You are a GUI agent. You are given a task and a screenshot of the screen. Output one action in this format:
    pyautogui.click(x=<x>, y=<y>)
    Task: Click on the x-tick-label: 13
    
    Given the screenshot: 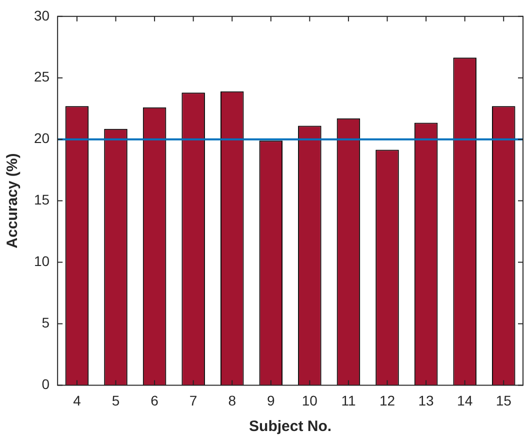 What is the action you would take?
    pyautogui.click(x=426, y=400)
    